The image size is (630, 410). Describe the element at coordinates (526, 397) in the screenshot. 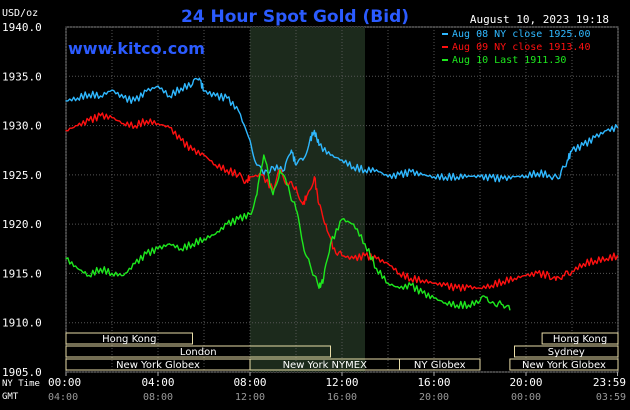

I see `x-tick-label-gmt: 00:00` at that location.